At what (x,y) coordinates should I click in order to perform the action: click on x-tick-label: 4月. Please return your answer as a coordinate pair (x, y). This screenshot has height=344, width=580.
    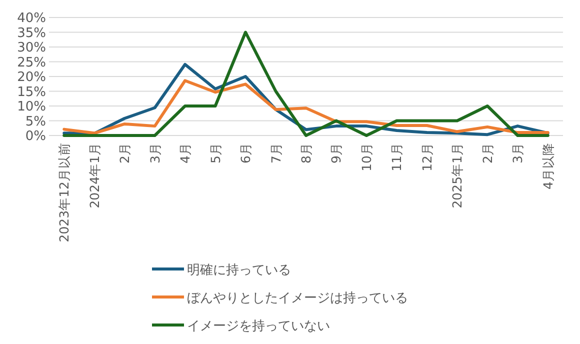
    Looking at the image, I should click on (185, 153).